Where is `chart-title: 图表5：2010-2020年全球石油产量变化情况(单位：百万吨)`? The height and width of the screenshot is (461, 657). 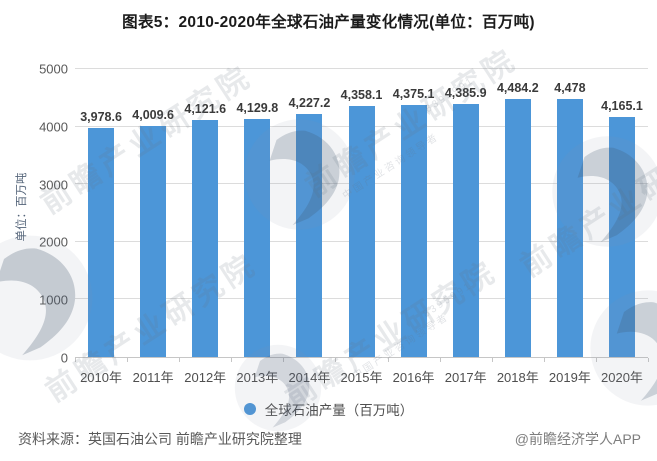
chart-title: 图表5：2010-2020年全球石油产量变化情况(单位：百万吨) is located at coordinates (328, 22).